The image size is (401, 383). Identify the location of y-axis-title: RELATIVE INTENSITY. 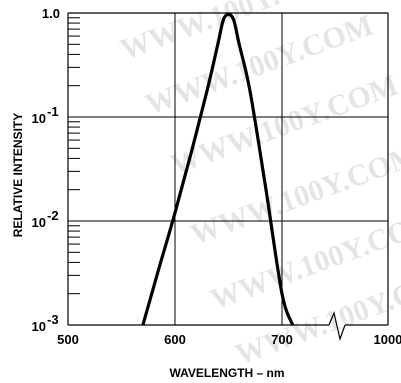
(18, 175).